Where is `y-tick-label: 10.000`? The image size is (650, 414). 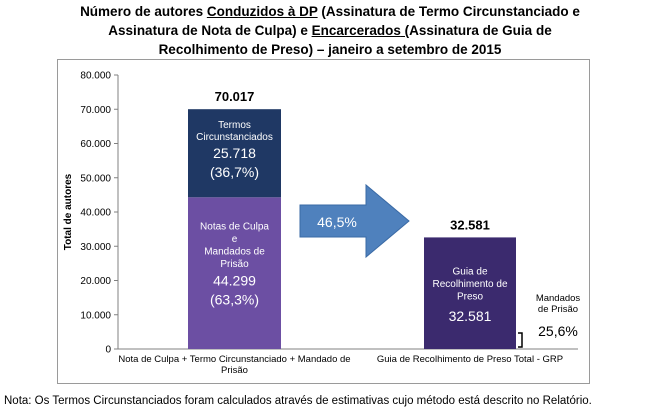
y-tick-label: 10.000 is located at coordinates (95, 315).